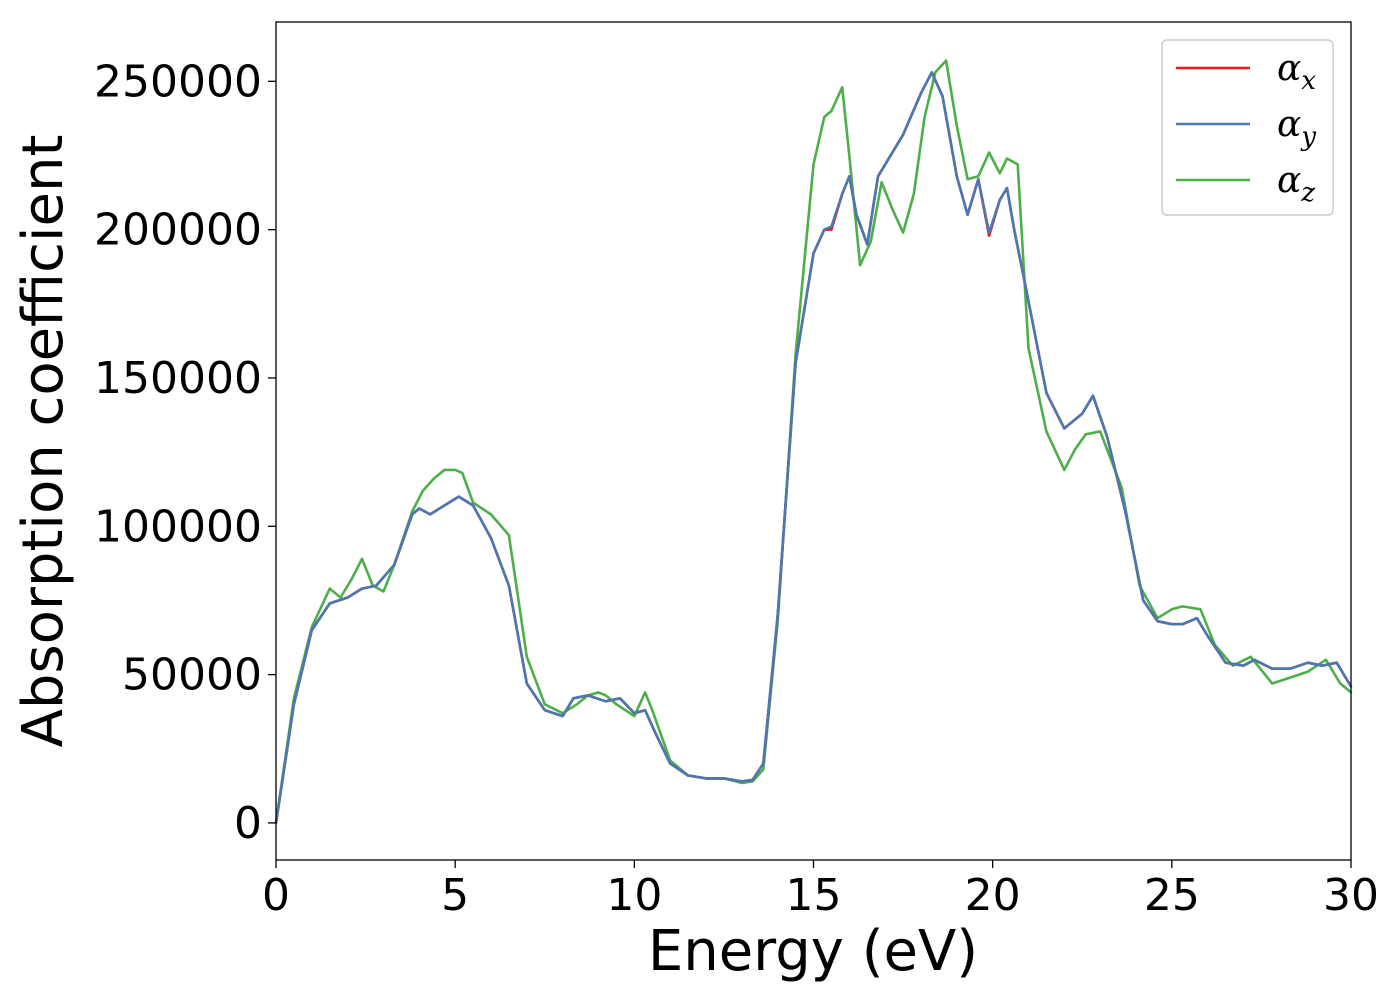 The height and width of the screenshot is (1000, 1400). What do you see at coordinates (634, 895) in the screenshot?
I see `x-tick-label: 10` at bounding box center [634, 895].